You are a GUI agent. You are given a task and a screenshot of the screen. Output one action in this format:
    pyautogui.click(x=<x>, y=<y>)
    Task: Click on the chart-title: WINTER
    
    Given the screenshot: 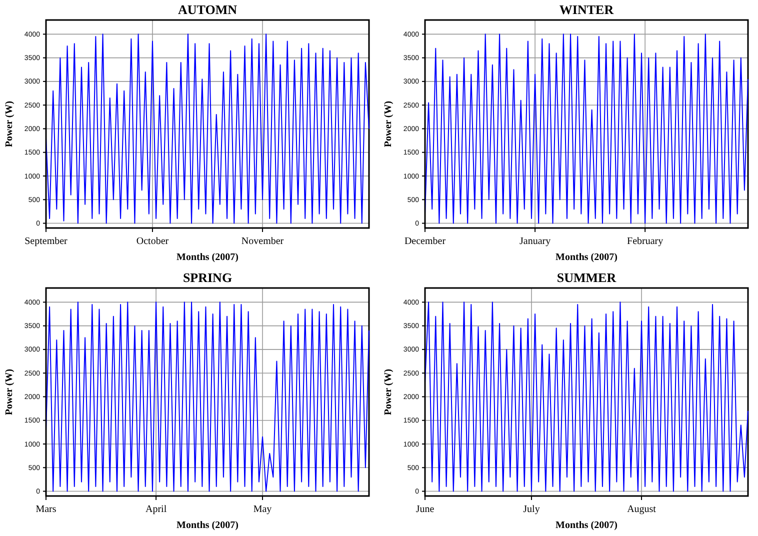 What is the action you would take?
    pyautogui.click(x=586, y=9)
    